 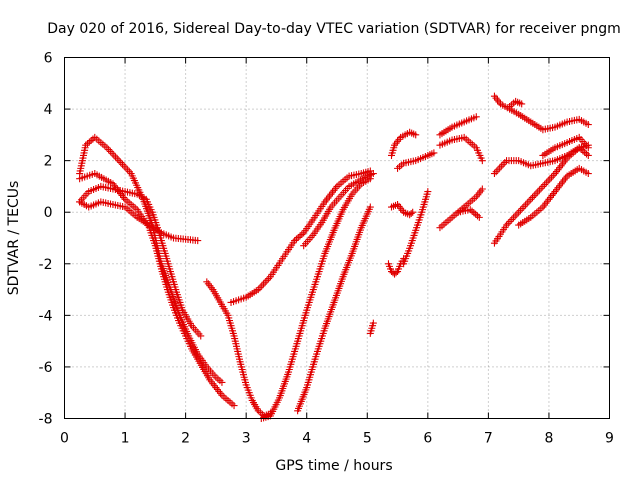 I want to click on y-tick-label: 6, so click(x=48, y=59).